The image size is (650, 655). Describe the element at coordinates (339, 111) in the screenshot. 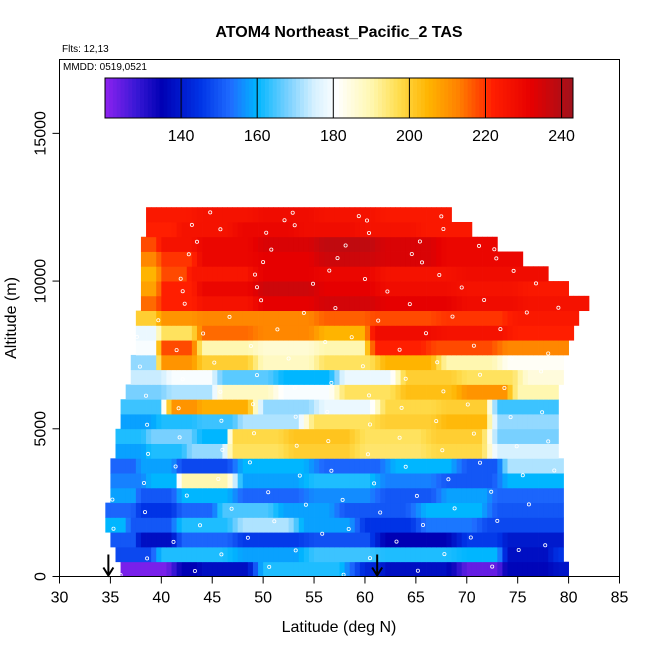

I see `colorbar: 140 160 180 200 220 240` at that location.